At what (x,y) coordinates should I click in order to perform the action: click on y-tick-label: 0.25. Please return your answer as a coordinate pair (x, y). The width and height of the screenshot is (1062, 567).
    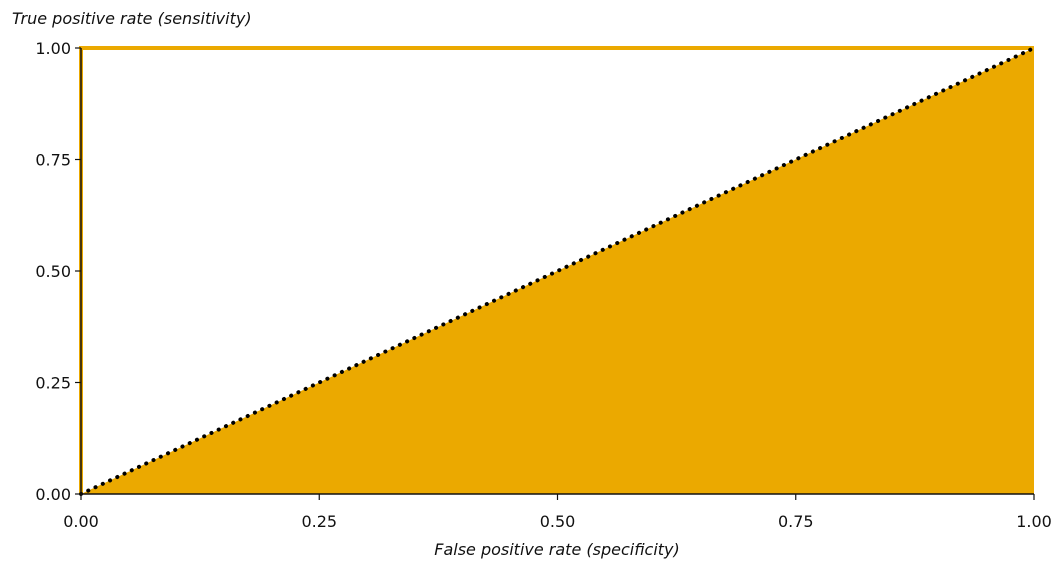
    Looking at the image, I should click on (53, 383).